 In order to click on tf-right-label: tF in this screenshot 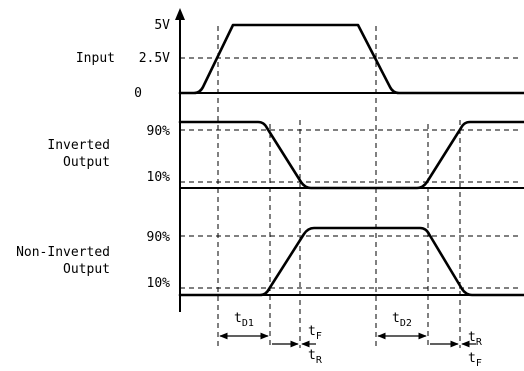, I will do `click(475, 360)`.